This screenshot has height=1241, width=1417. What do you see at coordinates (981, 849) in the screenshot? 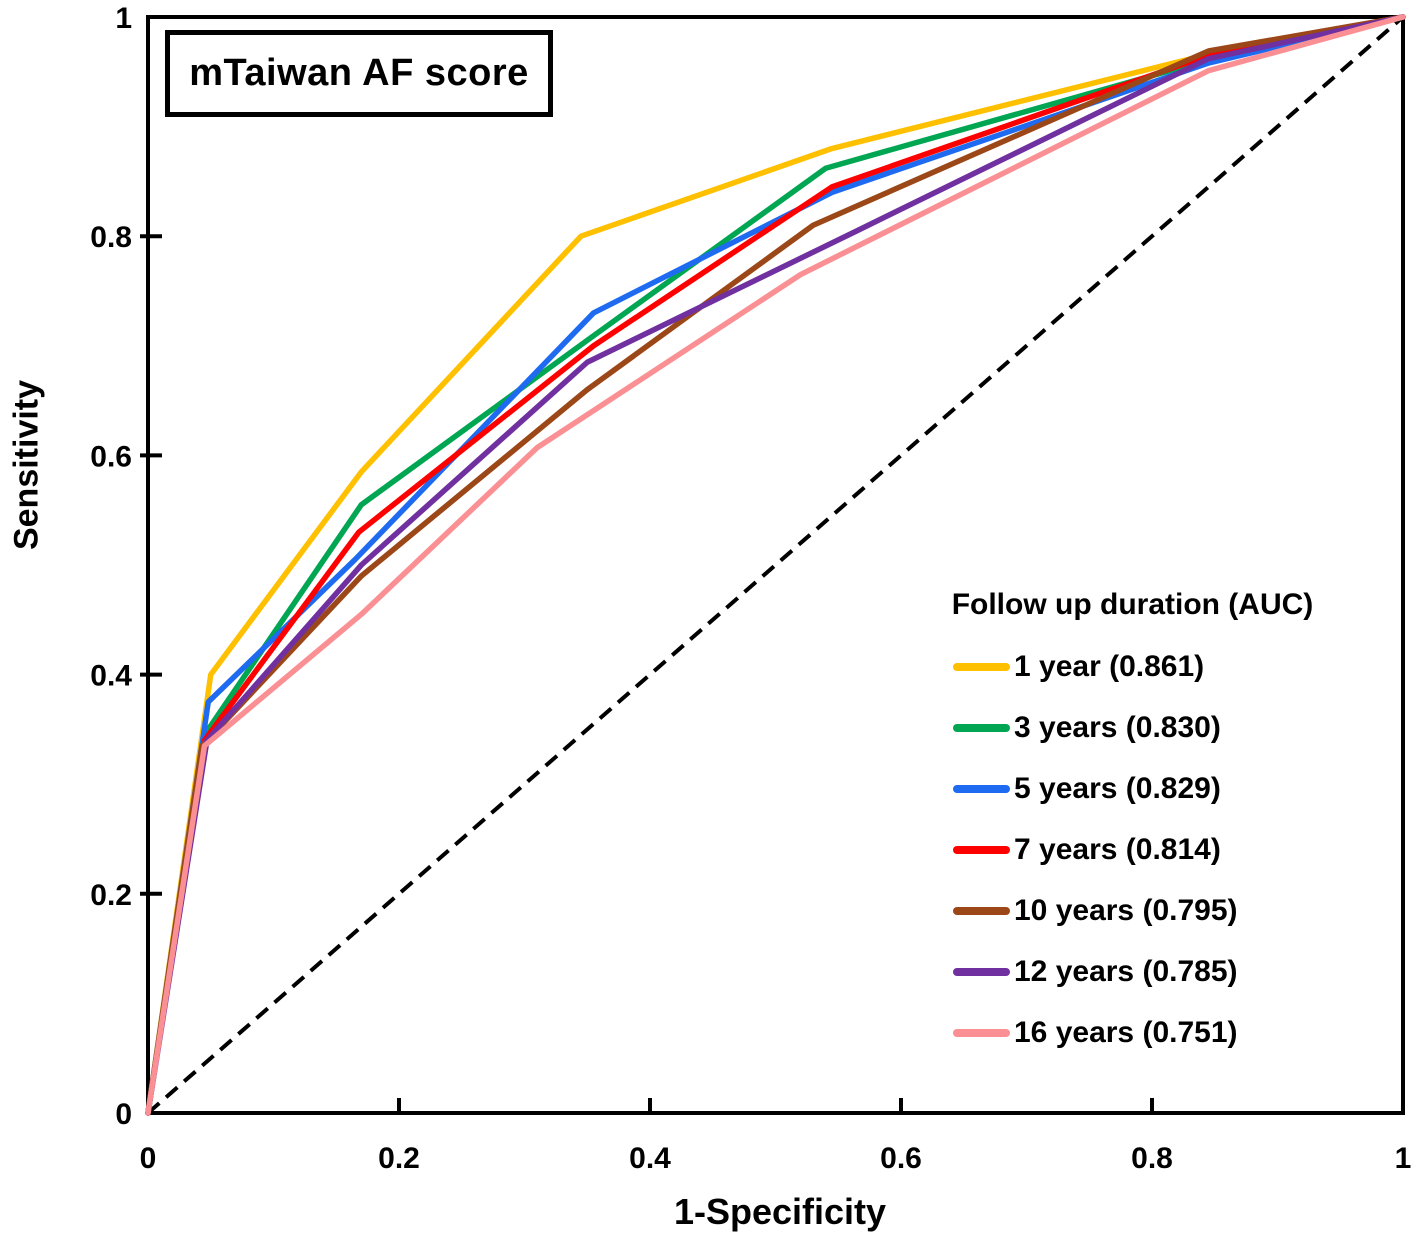
I see `legend-swatch-7-years` at bounding box center [981, 849].